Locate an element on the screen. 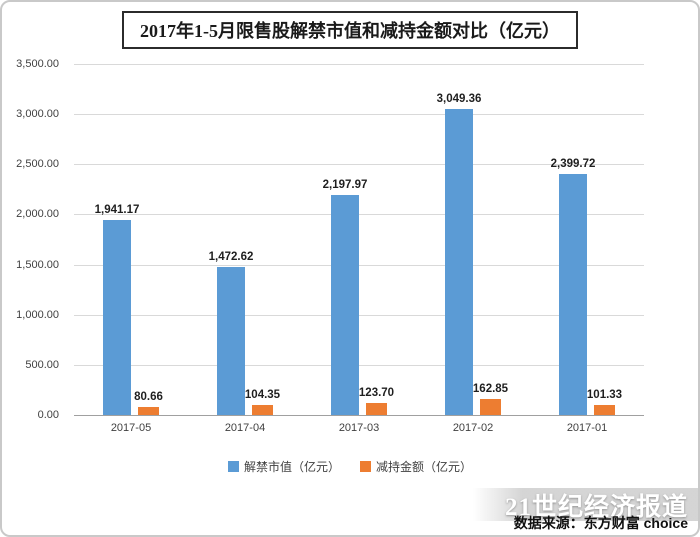  x-tick-label: 2017-04 is located at coordinates (245, 428).